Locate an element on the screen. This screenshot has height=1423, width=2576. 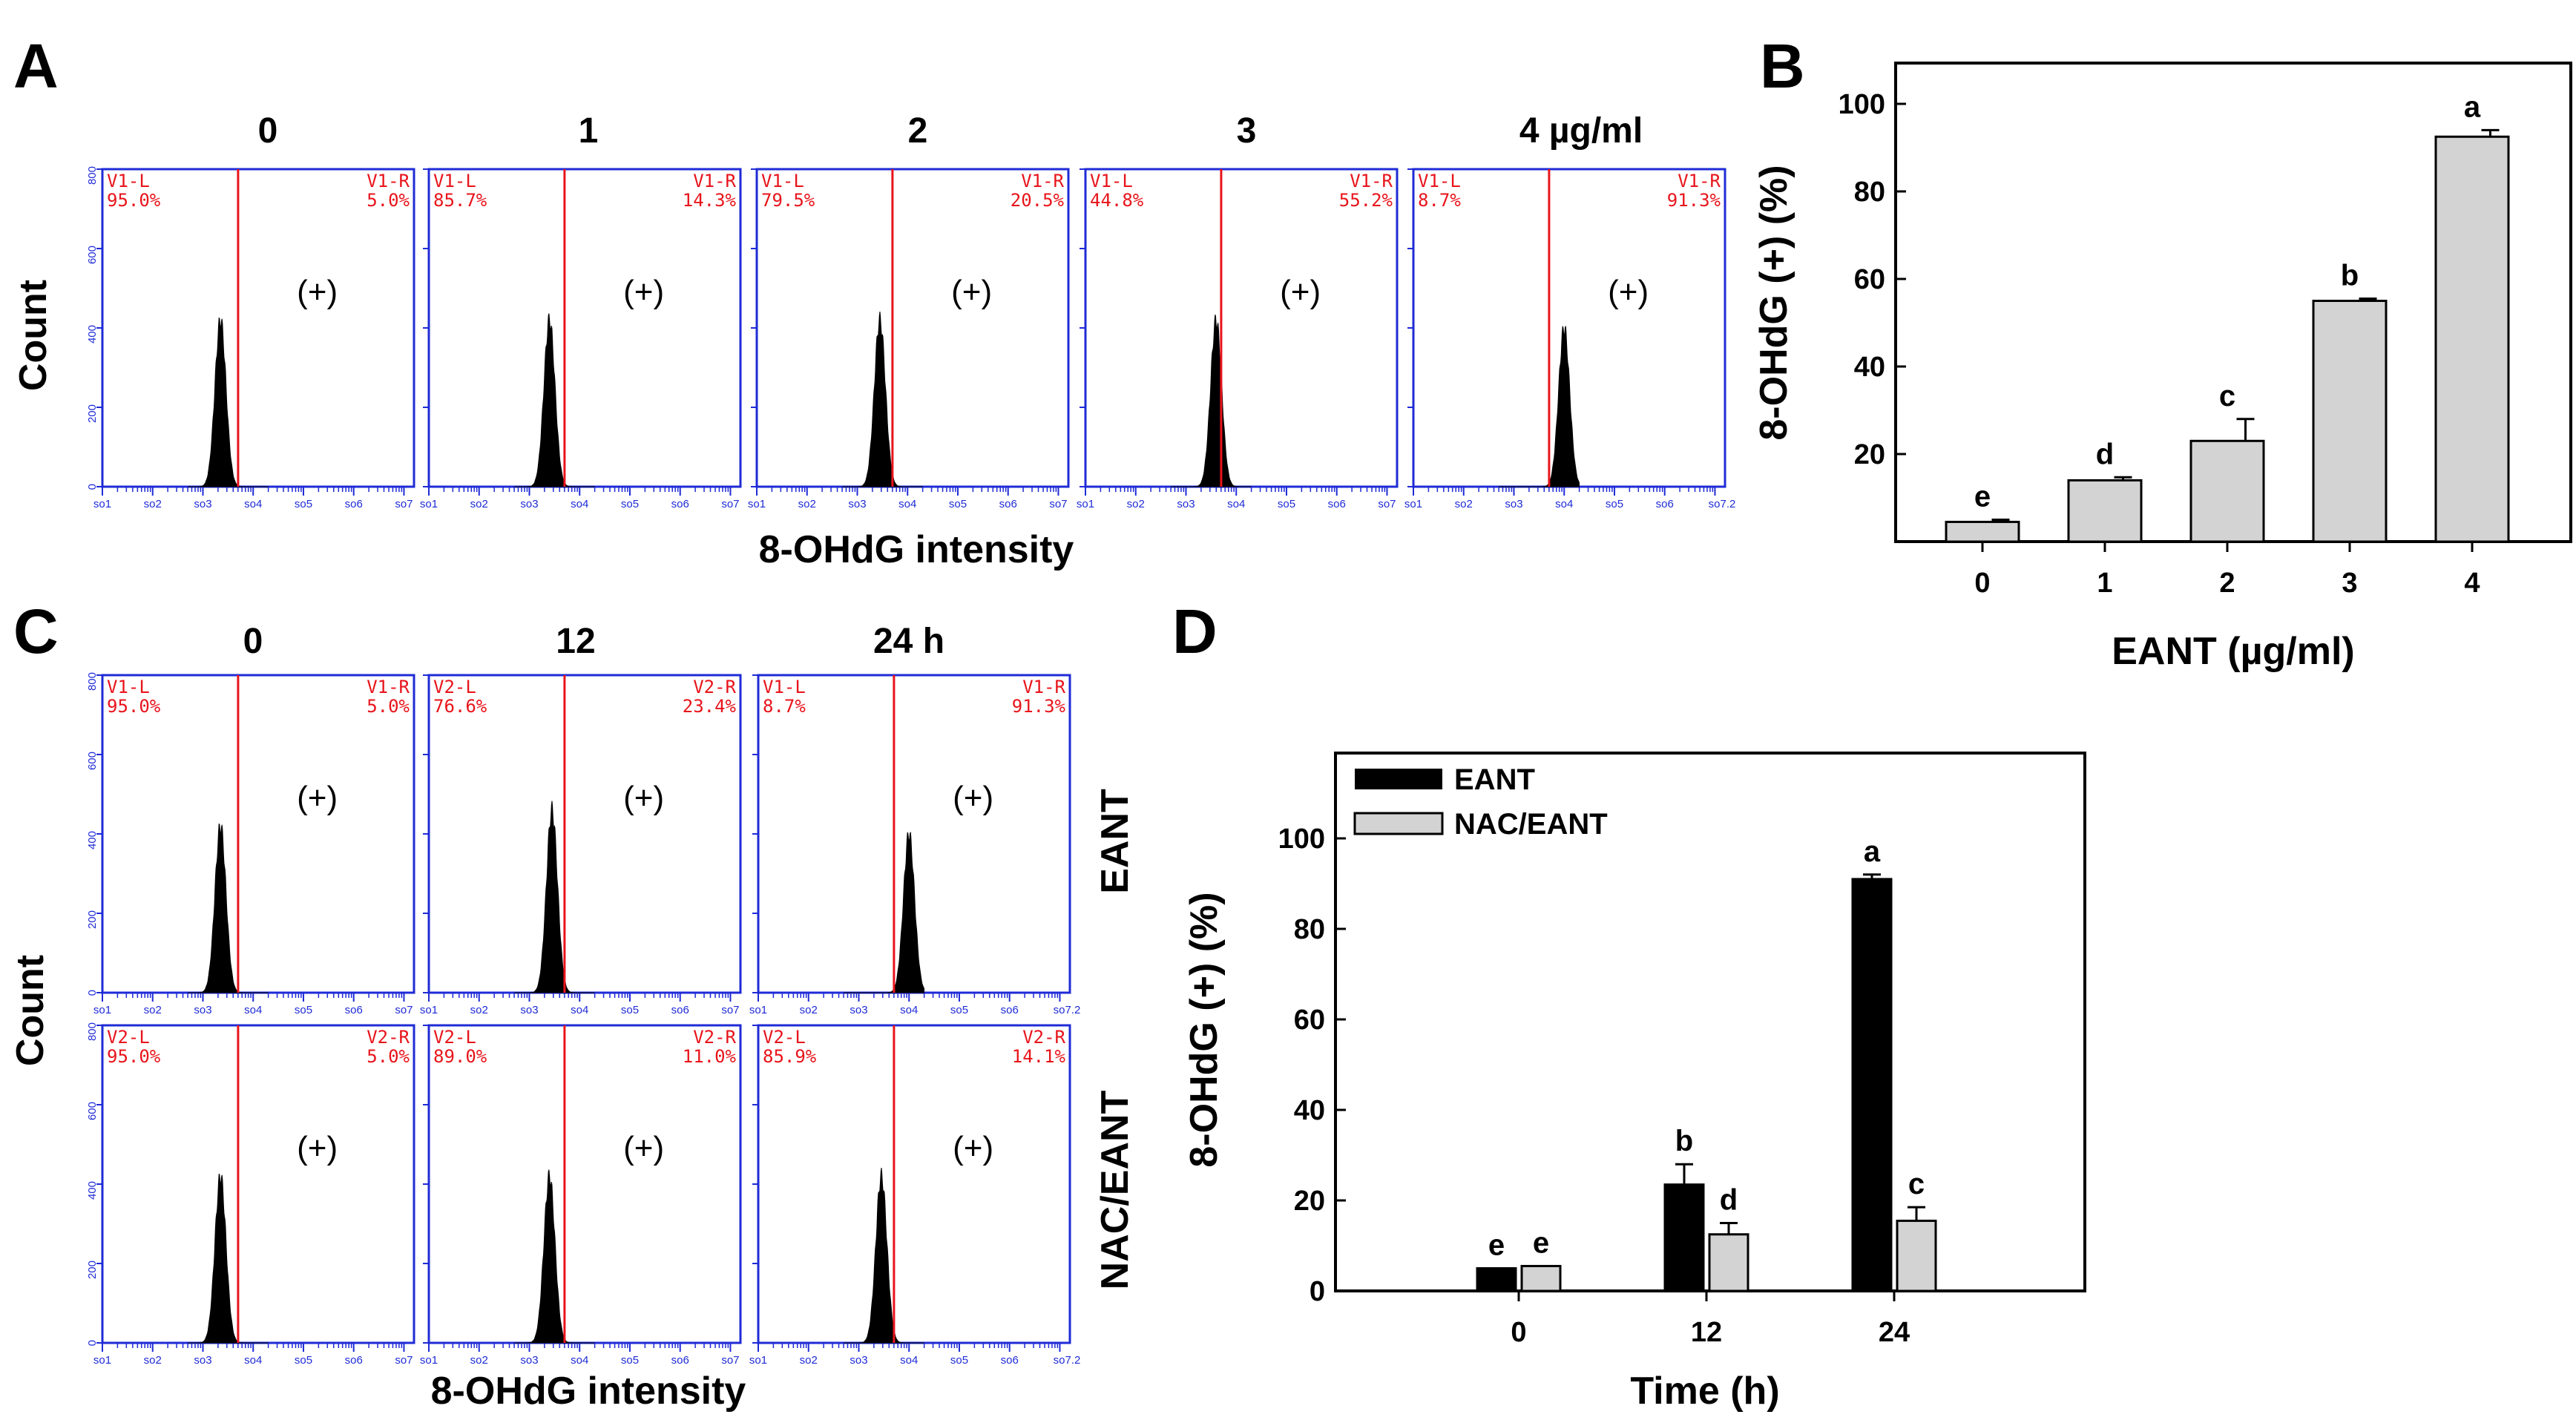
gate-right-percent: 91.3% is located at coordinates (1694, 201).